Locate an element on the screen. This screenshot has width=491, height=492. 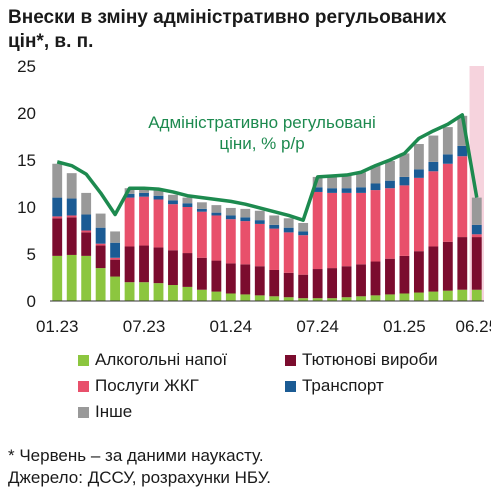
footnote: * Червень – за даними наукасту. is located at coordinates (136, 455).